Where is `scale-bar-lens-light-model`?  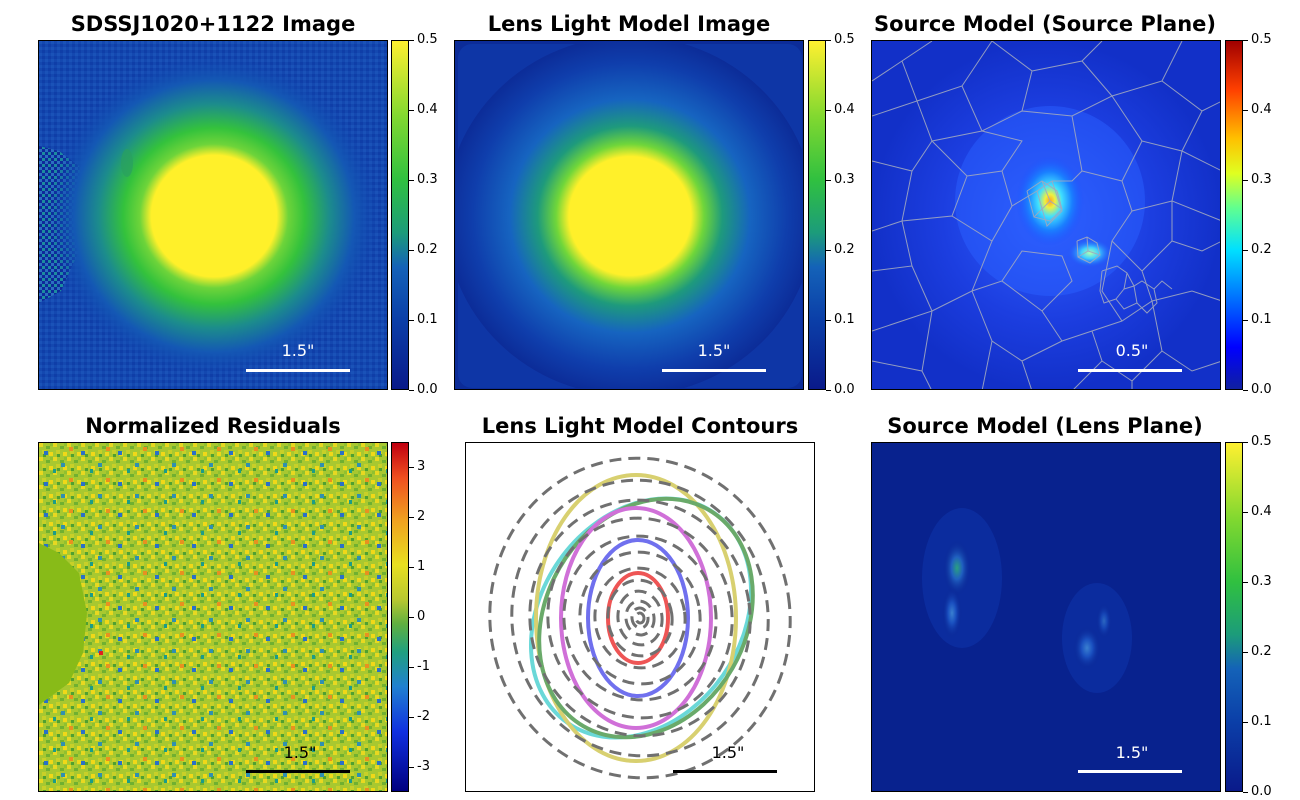 scale-bar-lens-light-model is located at coordinates (714, 370).